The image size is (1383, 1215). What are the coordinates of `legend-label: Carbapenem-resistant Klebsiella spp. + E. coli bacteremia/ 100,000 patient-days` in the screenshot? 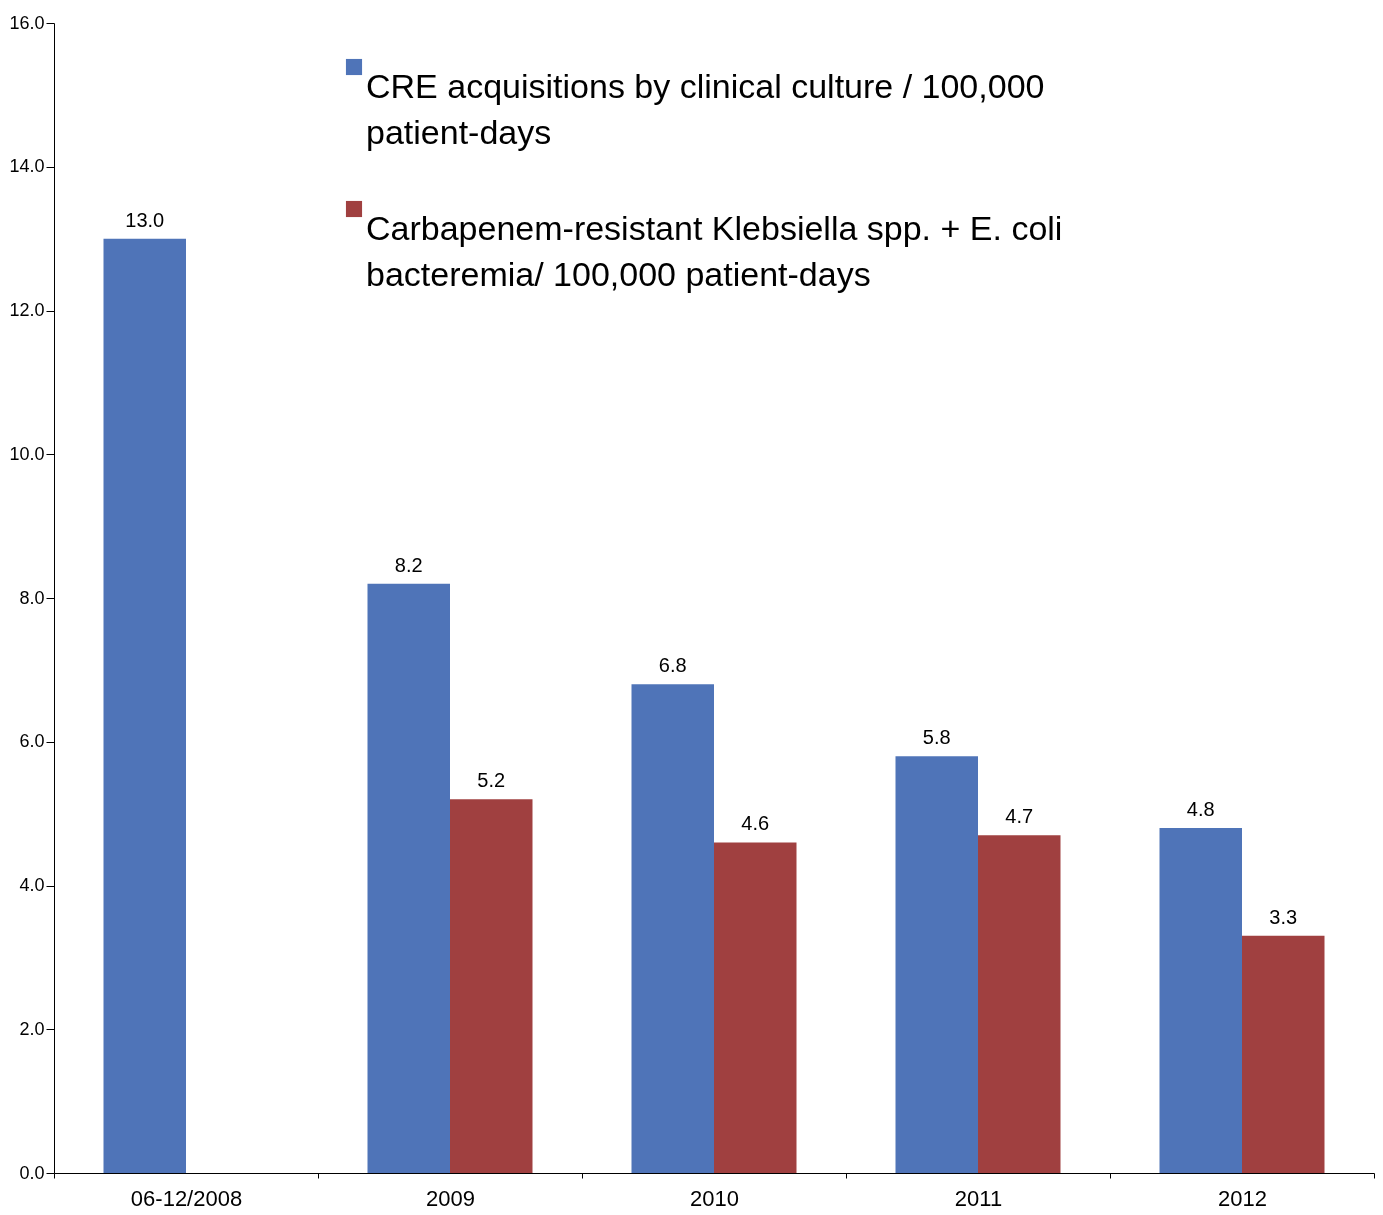 It's located at (714, 251).